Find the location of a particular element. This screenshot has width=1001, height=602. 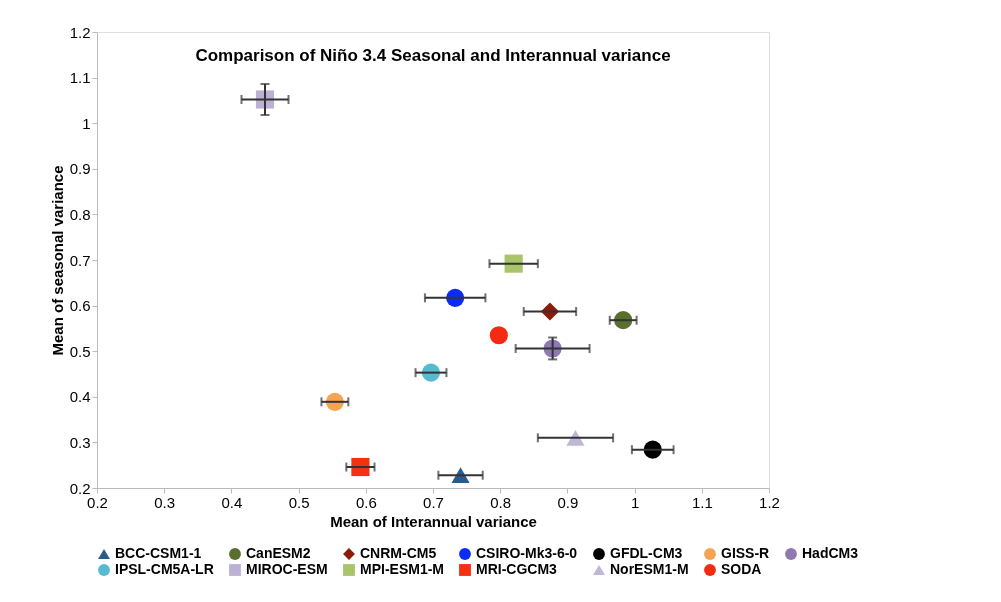

x-tick-label: 0.7 is located at coordinates (433, 502).